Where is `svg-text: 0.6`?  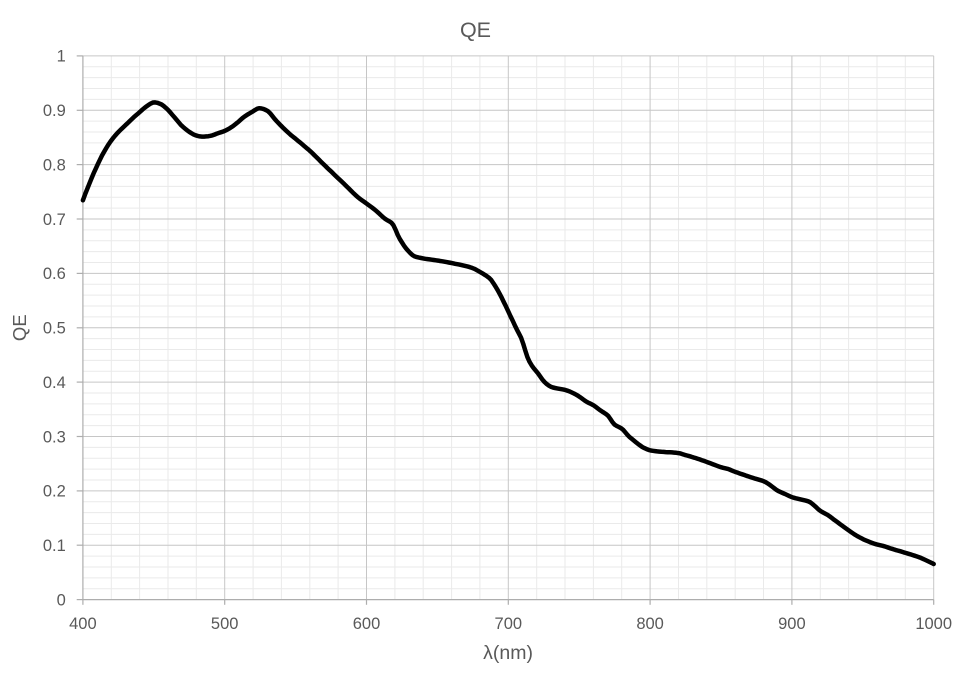 svg-text: 0.6 is located at coordinates (54, 274).